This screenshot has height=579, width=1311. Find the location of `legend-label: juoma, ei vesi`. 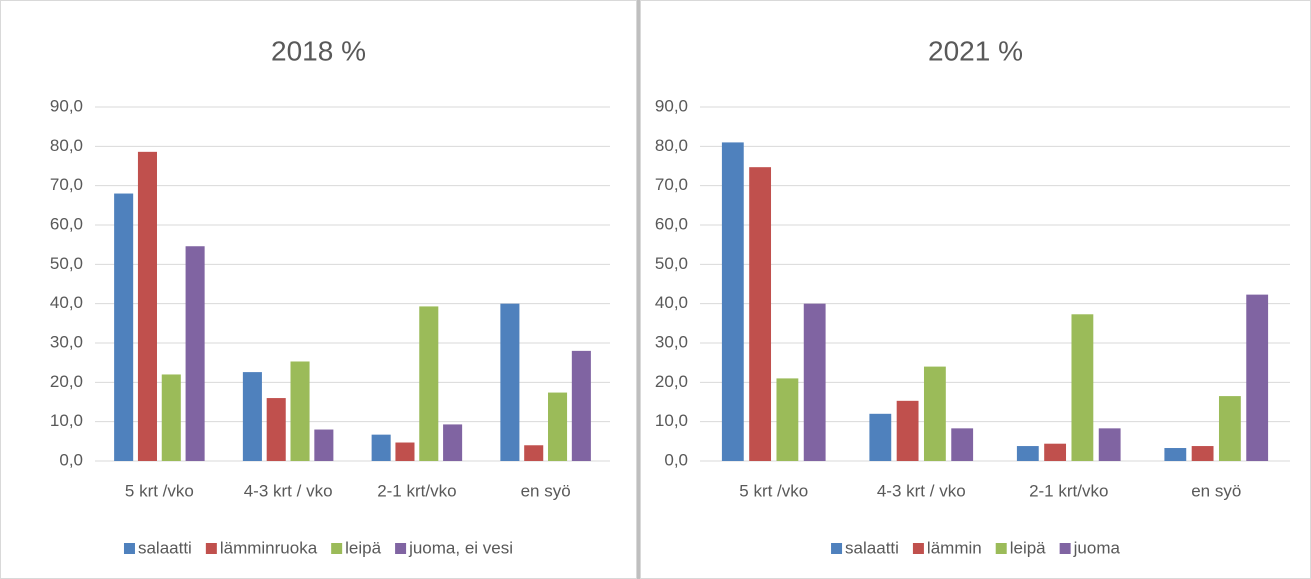

legend-label: juoma, ei vesi is located at coordinates (460, 547).